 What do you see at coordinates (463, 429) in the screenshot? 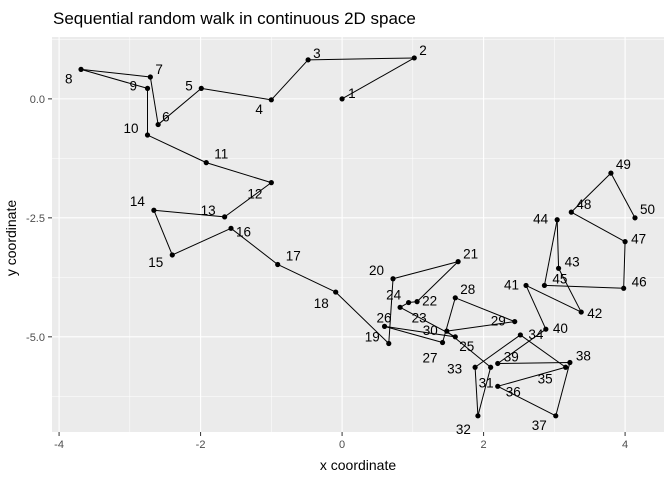
I see `point-label-32: 32` at bounding box center [463, 429].